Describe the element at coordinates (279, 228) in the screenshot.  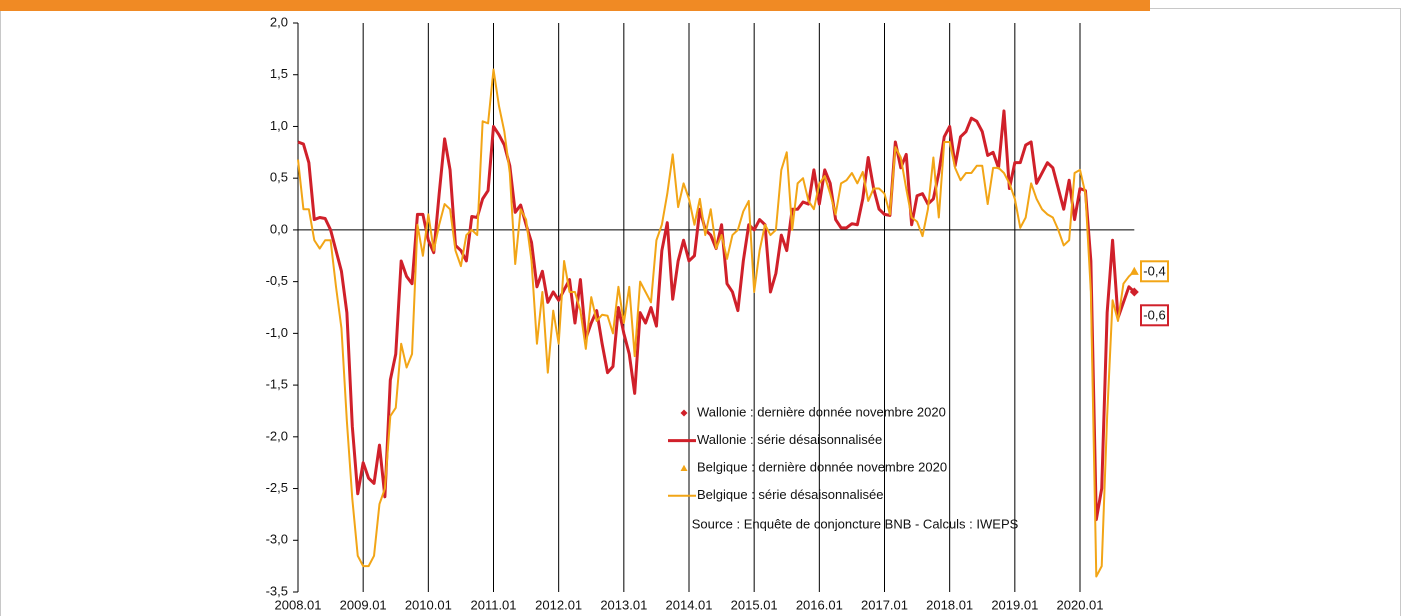
I see `y-tick-label: 0,0` at that location.